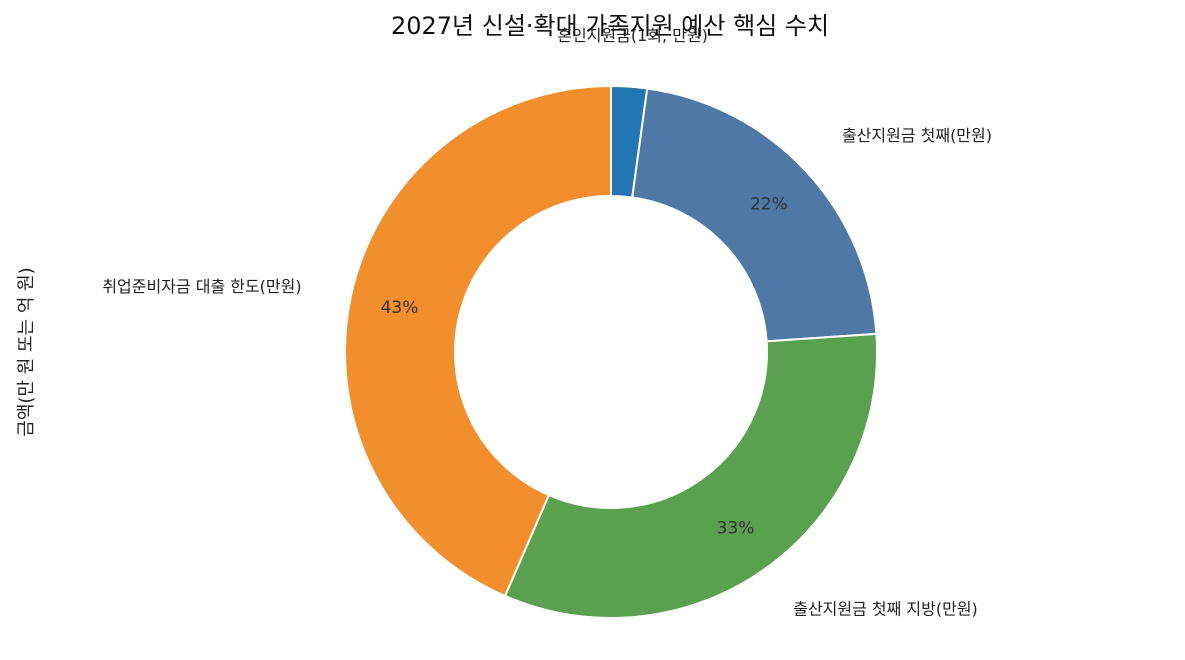  I want to click on percent-label-4: 43%, so click(400, 308).